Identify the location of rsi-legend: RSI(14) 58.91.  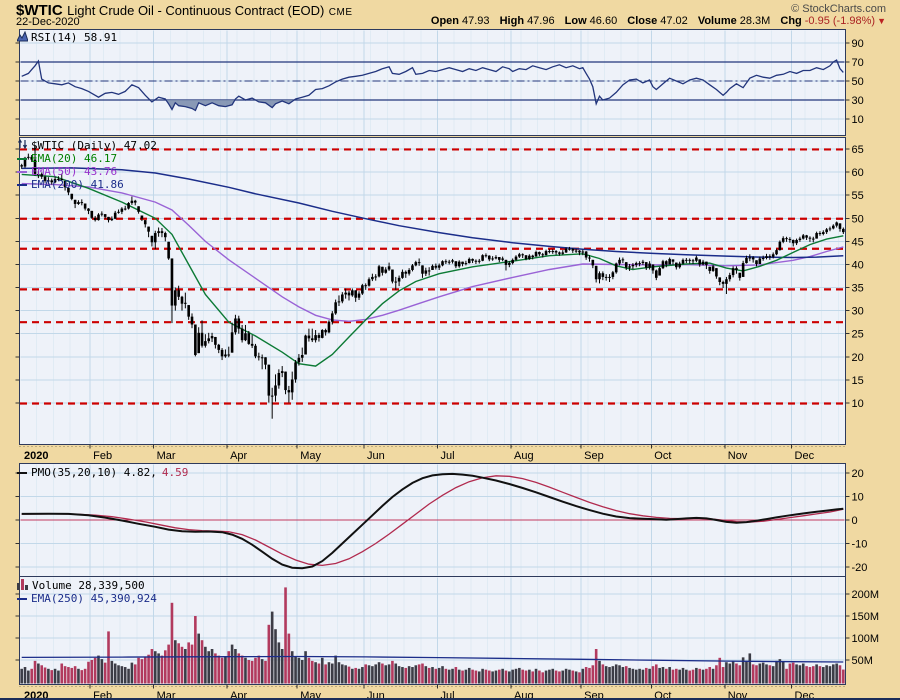
(67, 37).